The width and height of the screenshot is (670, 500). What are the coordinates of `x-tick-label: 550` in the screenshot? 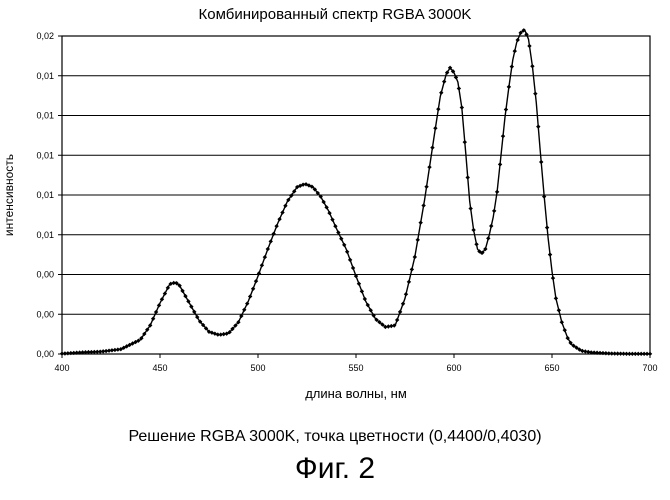 It's located at (355, 368).